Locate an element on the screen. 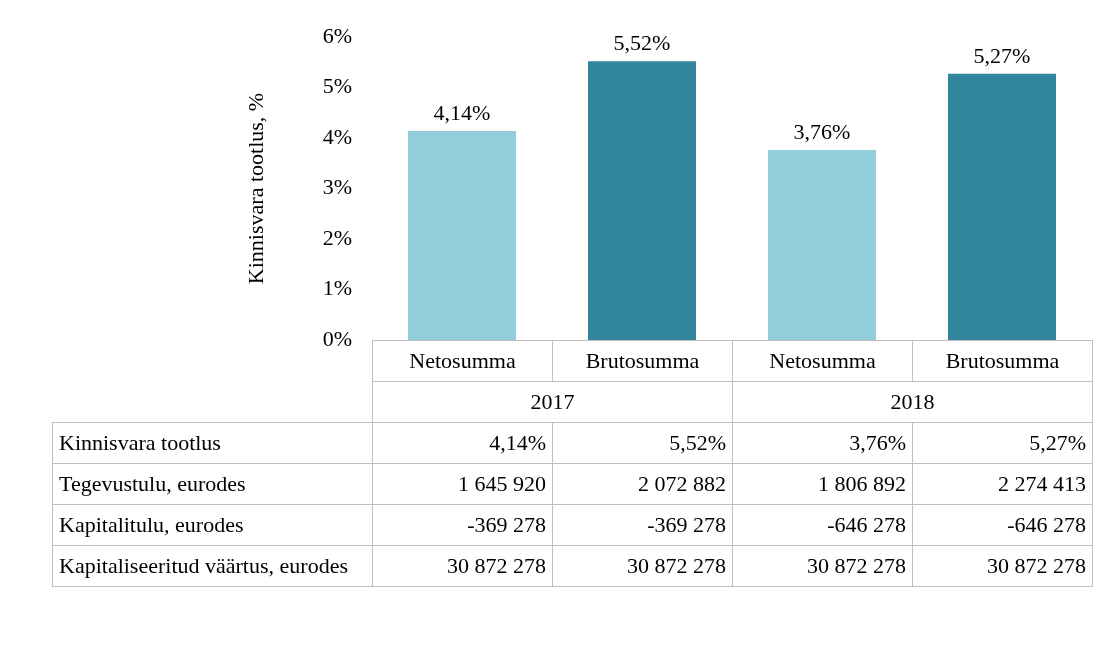 The image size is (1109, 655). text: 1 806 892 is located at coordinates (822, 484).